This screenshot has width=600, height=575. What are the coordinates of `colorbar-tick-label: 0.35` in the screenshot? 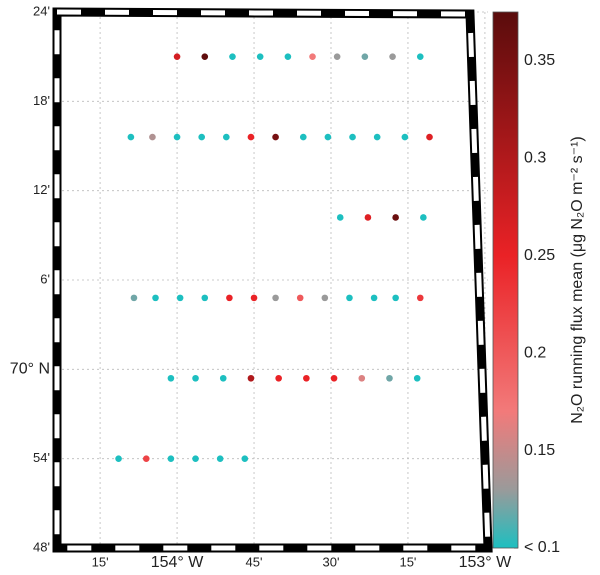 It's located at (539, 60).